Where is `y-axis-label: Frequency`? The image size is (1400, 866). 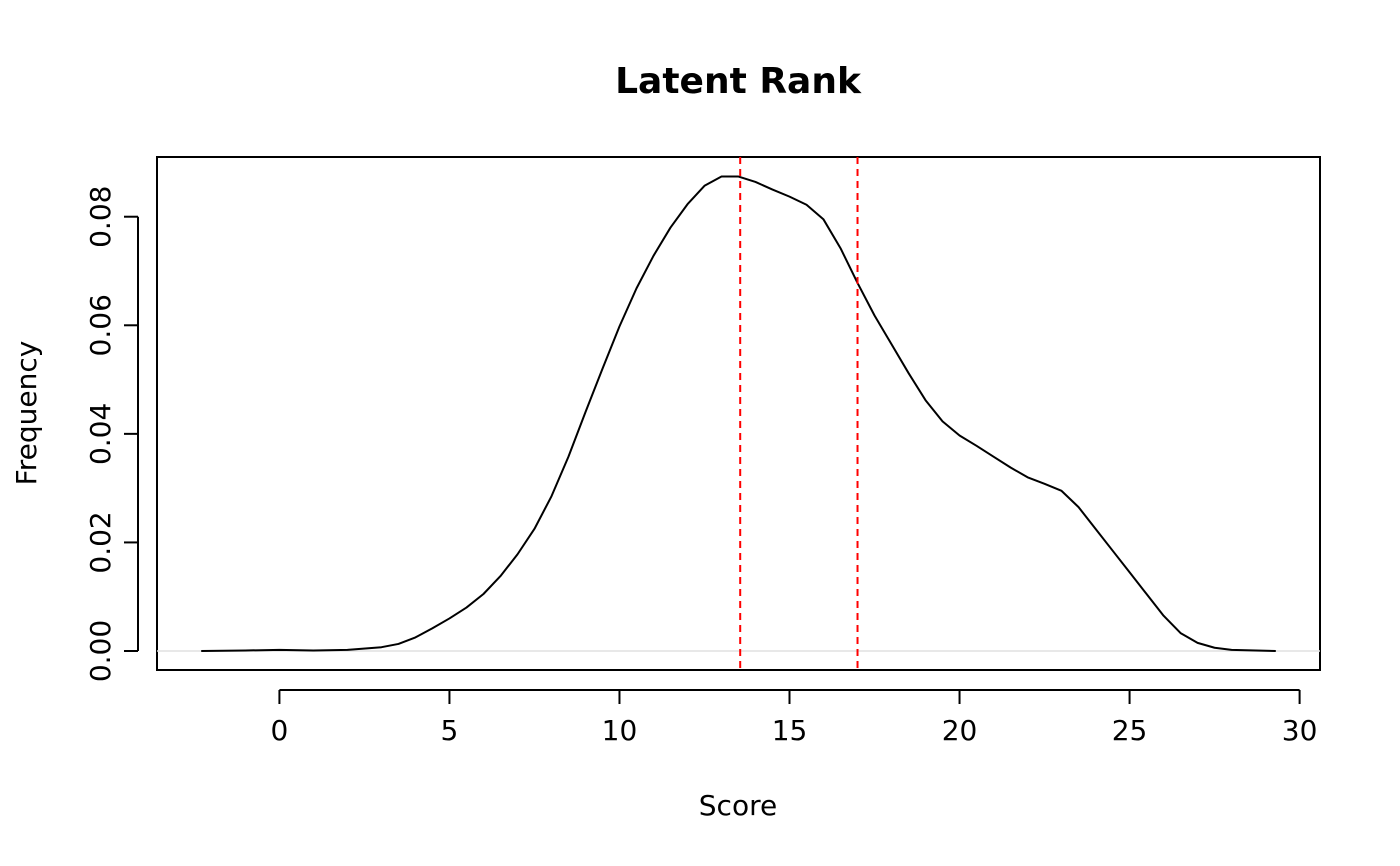 y-axis-label: Frequency is located at coordinates (26, 413).